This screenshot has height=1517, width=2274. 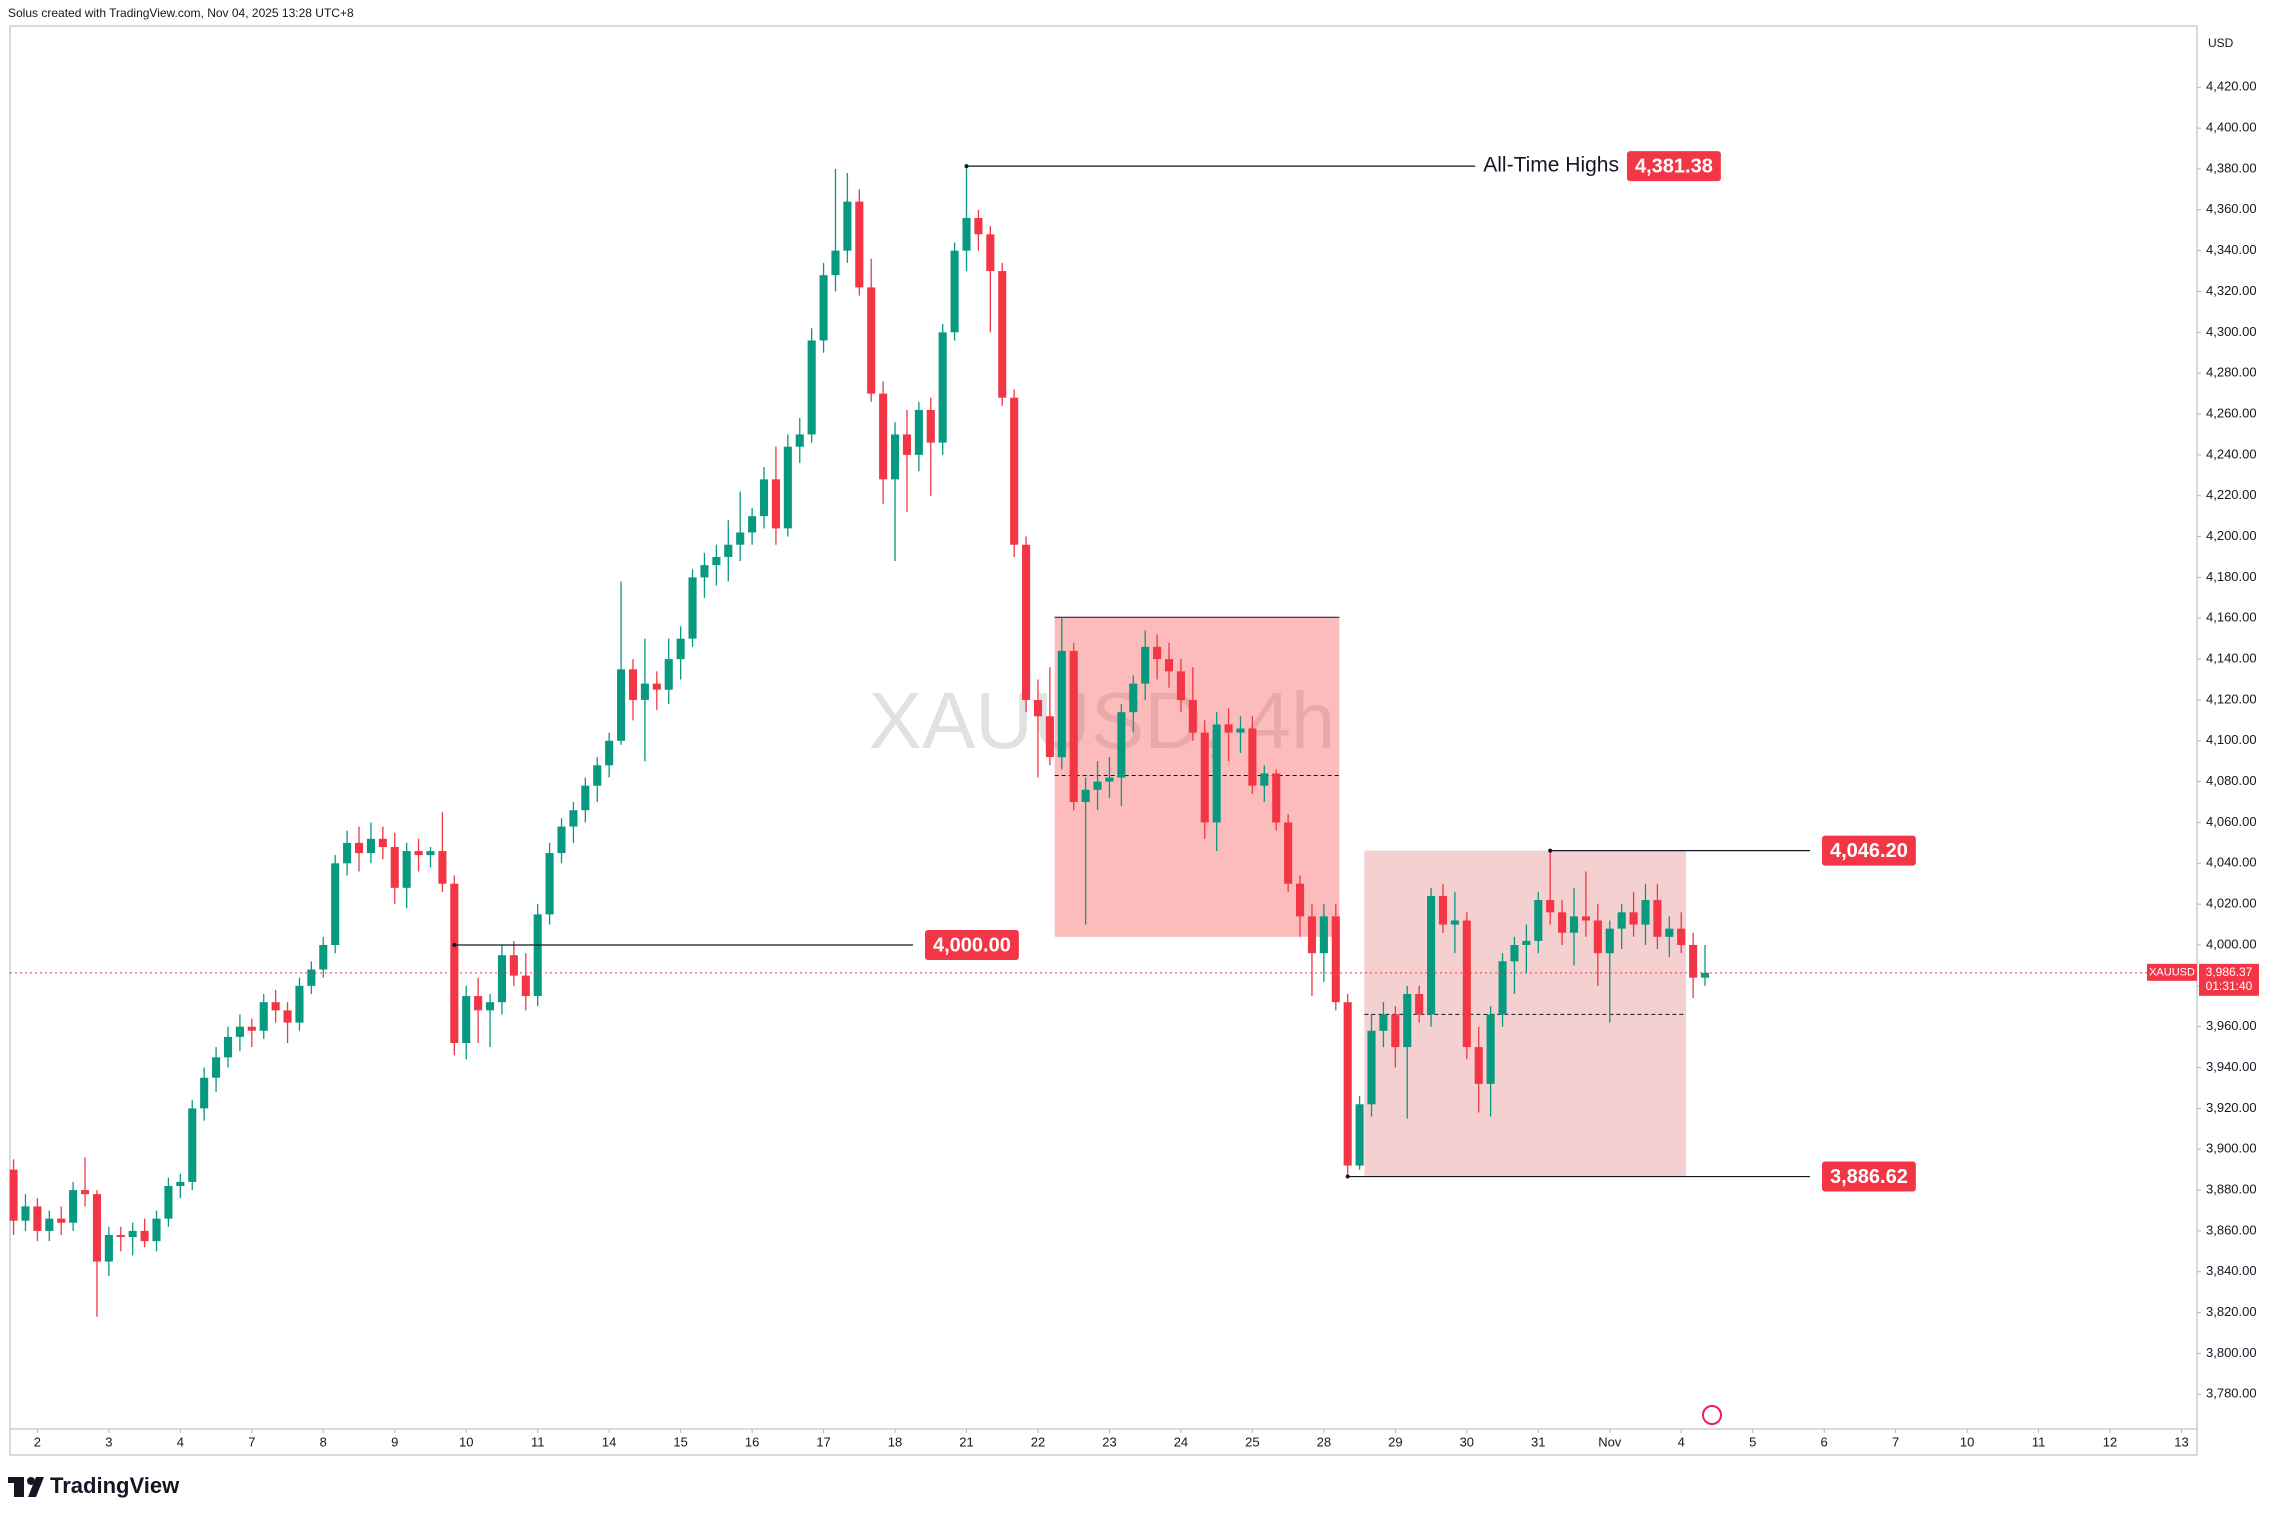 I want to click on x-tick-label: 25, so click(x=1252, y=1441).